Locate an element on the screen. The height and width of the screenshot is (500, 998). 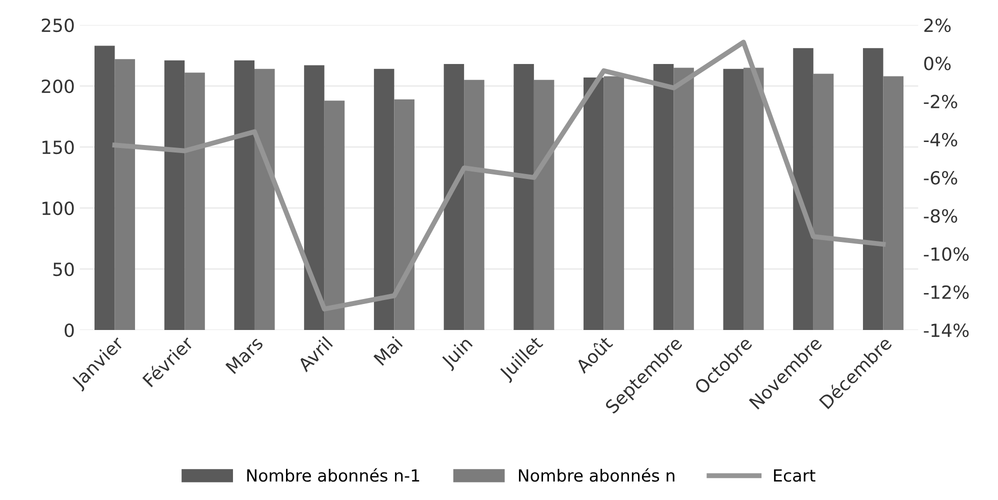
y2-tick-label: -14% is located at coordinates (946, 330).